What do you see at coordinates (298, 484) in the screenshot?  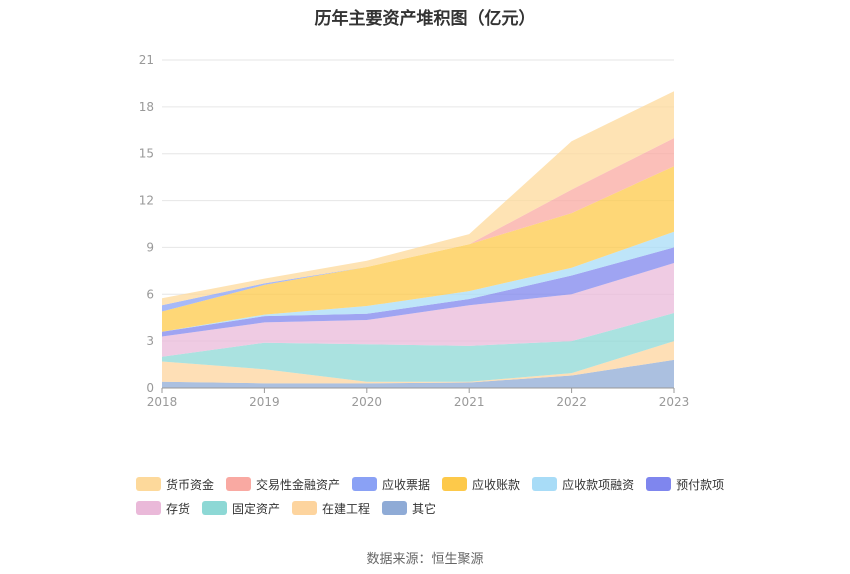 I see `legend-label: 交易性金融资产` at bounding box center [298, 484].